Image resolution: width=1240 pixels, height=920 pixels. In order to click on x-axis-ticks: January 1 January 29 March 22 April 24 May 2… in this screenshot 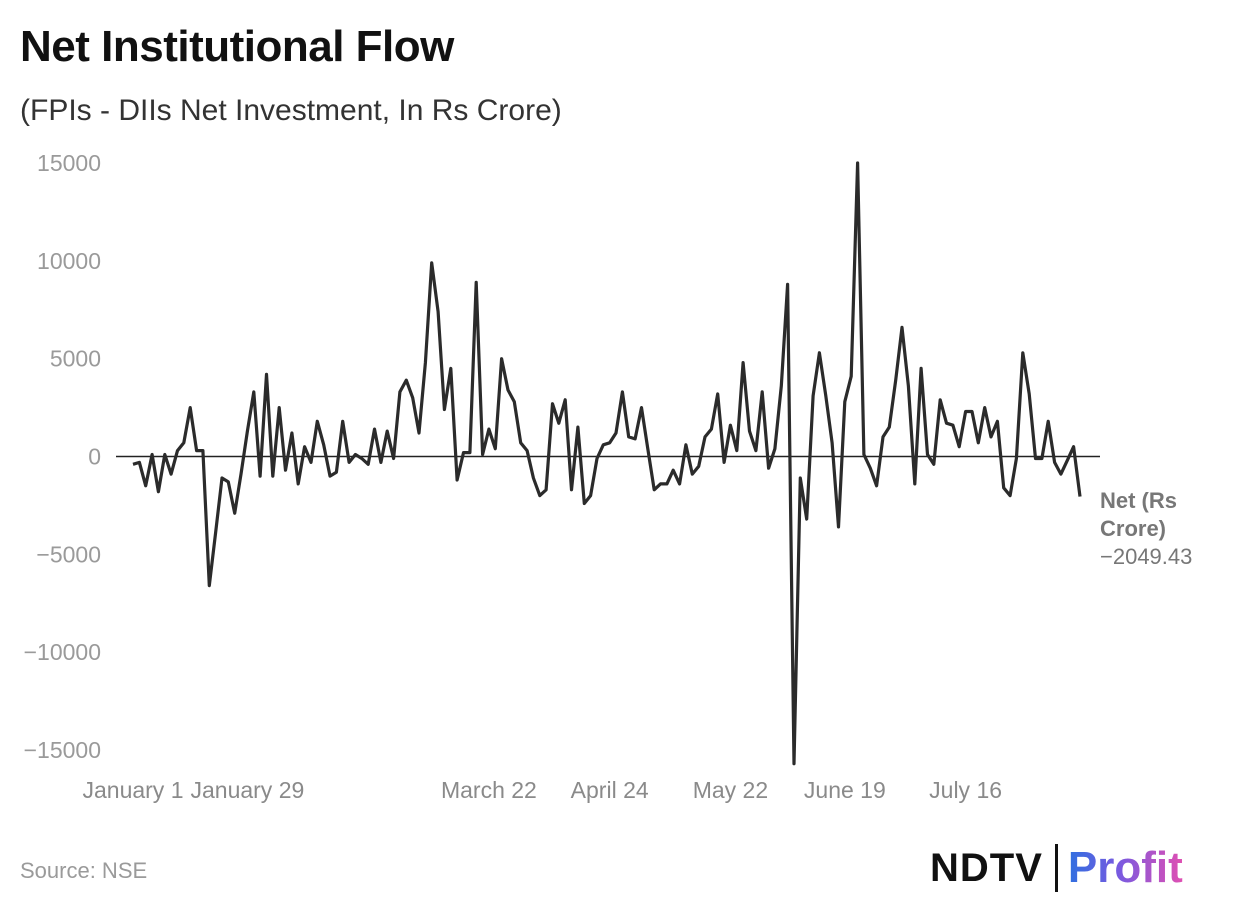, I will do `click(542, 790)`.